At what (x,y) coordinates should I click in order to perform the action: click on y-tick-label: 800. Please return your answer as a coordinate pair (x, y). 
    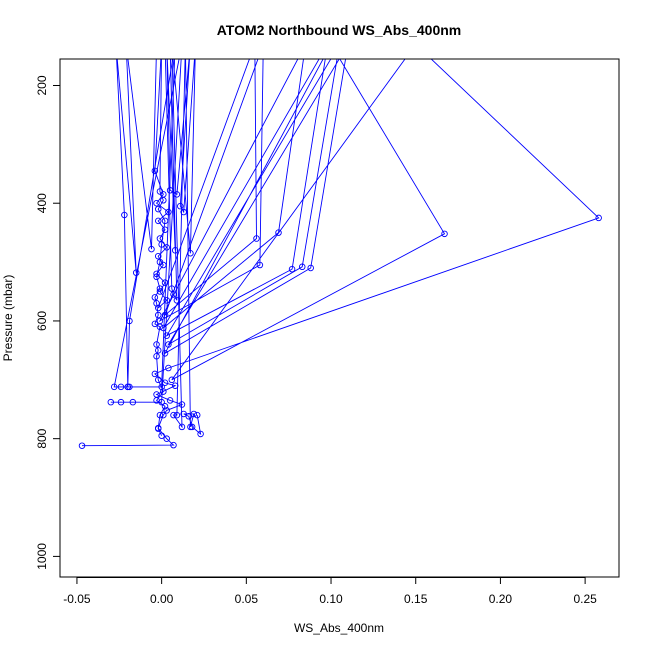
    Looking at the image, I should click on (42, 438).